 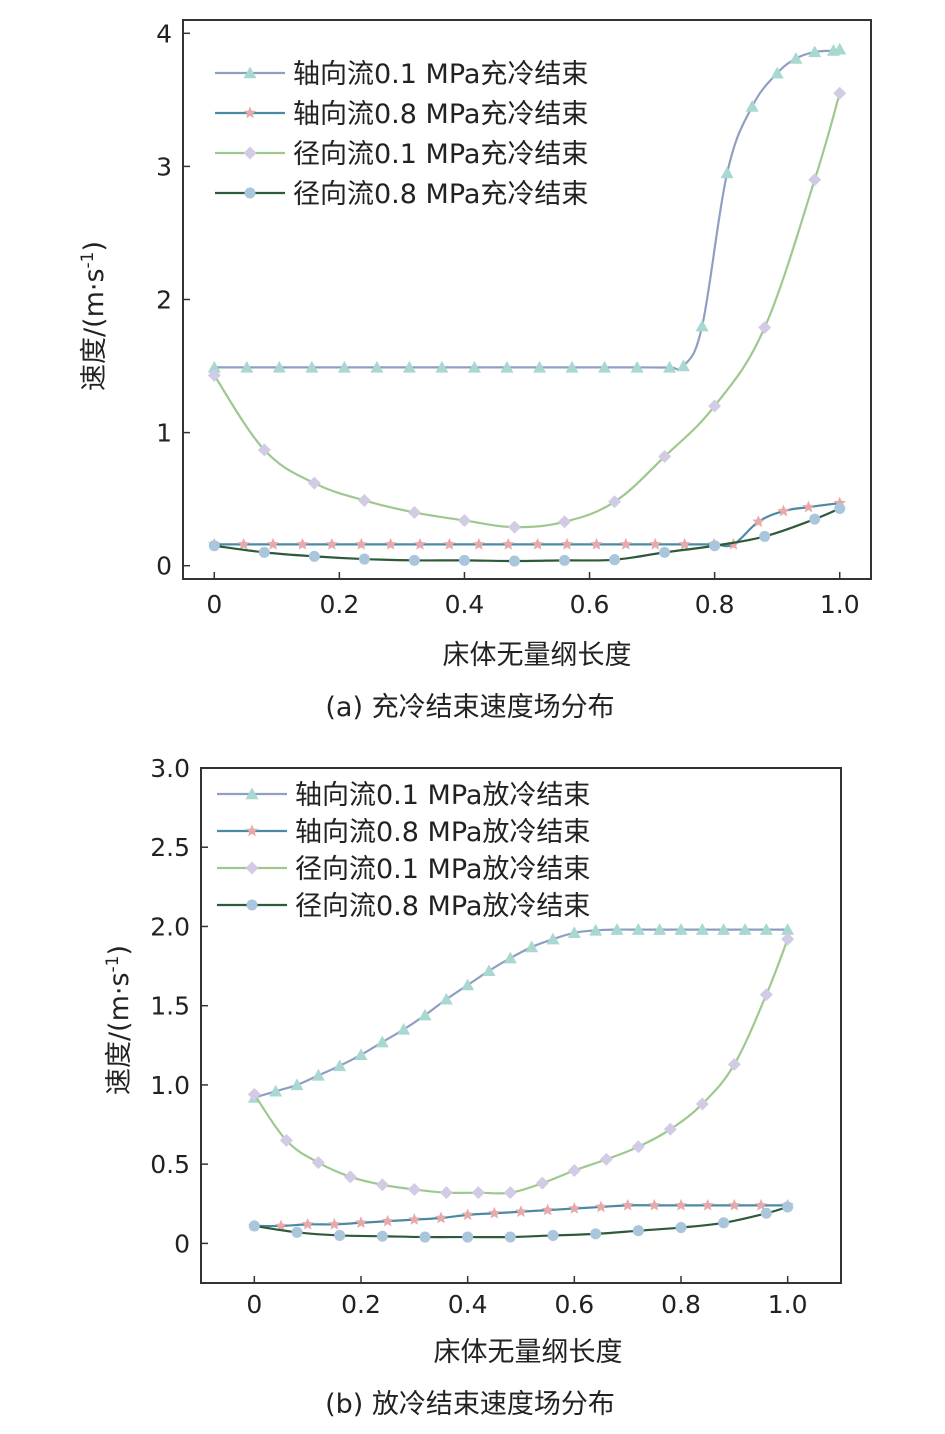 What do you see at coordinates (254, 1304) in the screenshot?
I see `chart-b-xtick-label: 0` at bounding box center [254, 1304].